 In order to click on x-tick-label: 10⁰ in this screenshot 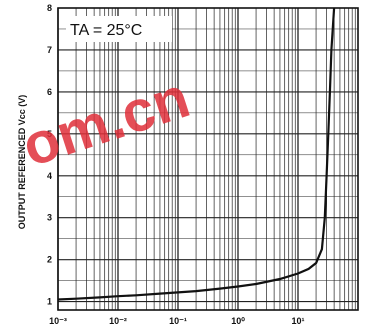, I will do `click(238, 321)`.